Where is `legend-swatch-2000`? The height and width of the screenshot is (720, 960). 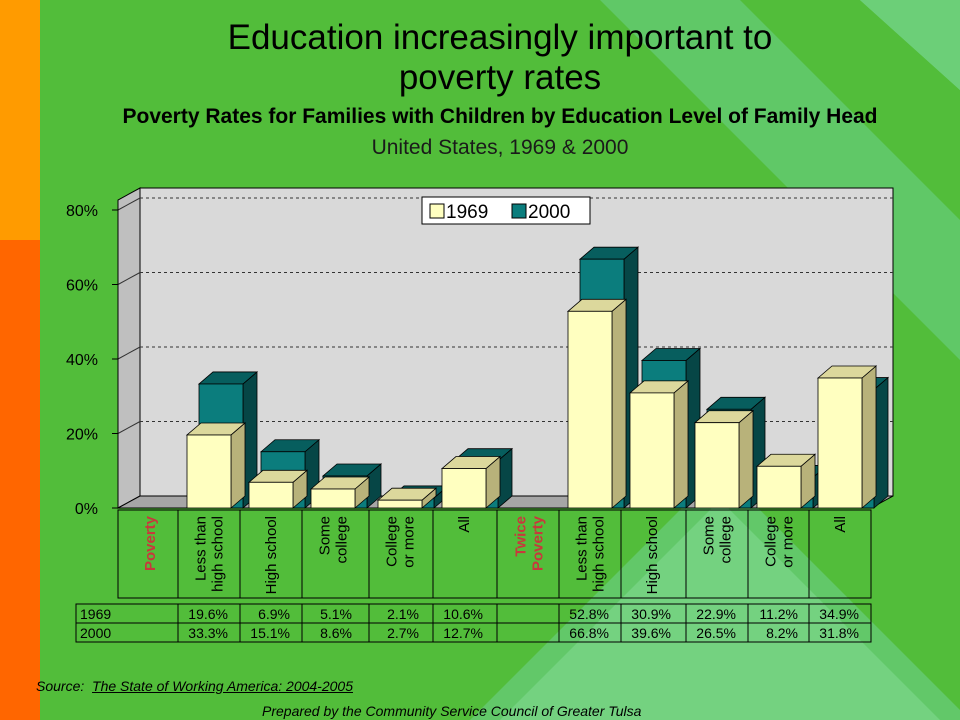 legend-swatch-2000 is located at coordinates (519, 211).